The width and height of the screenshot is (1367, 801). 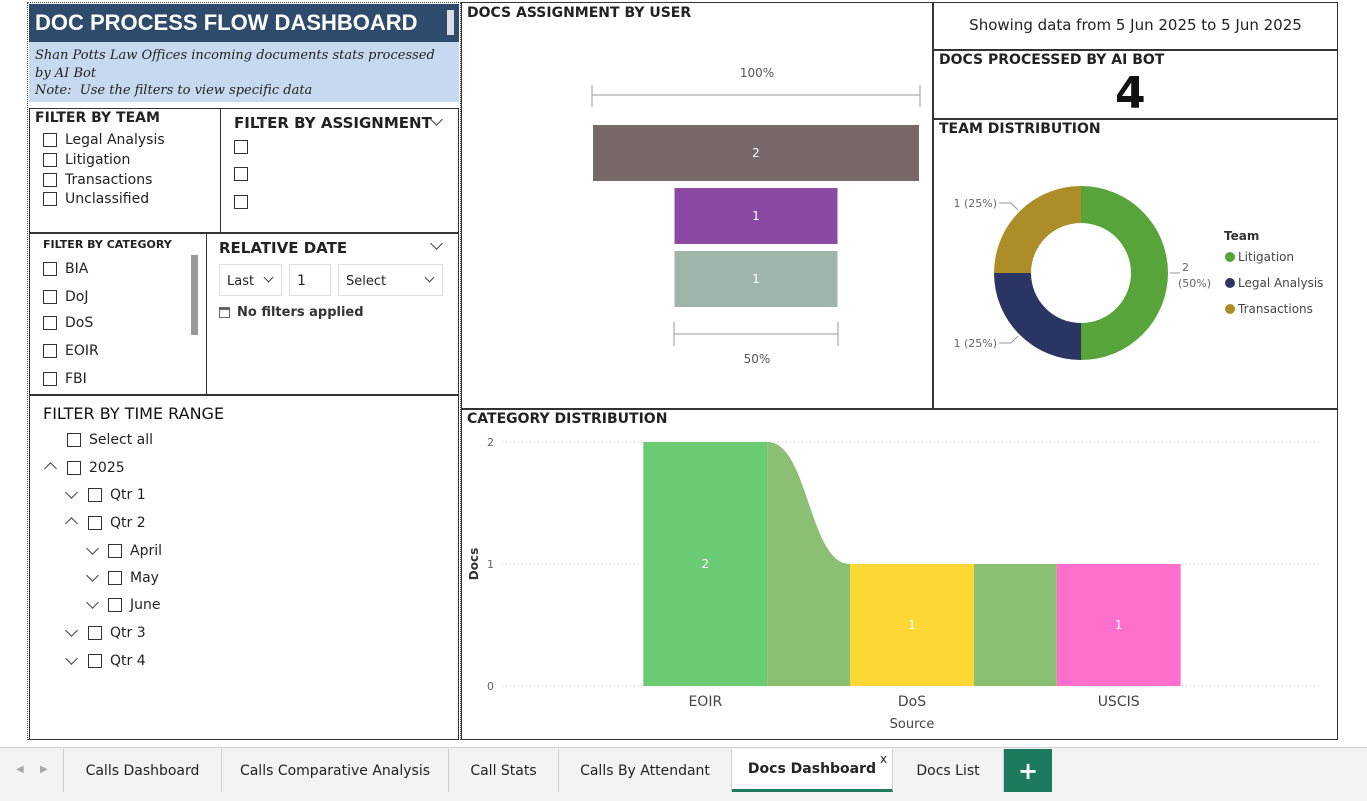 I want to click on funnel-bar-label: 1, so click(x=756, y=216).